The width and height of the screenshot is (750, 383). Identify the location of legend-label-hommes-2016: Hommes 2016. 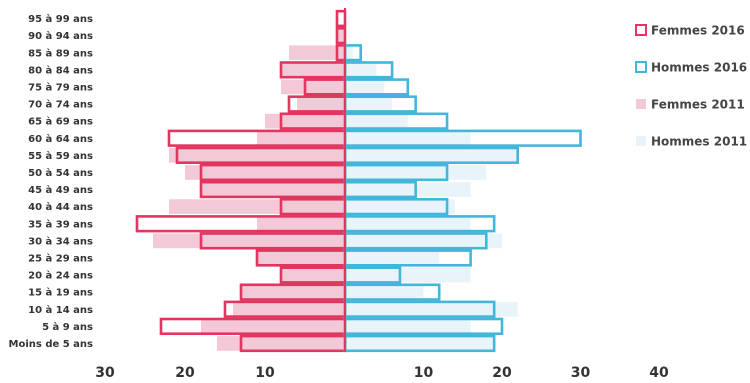
(699, 68).